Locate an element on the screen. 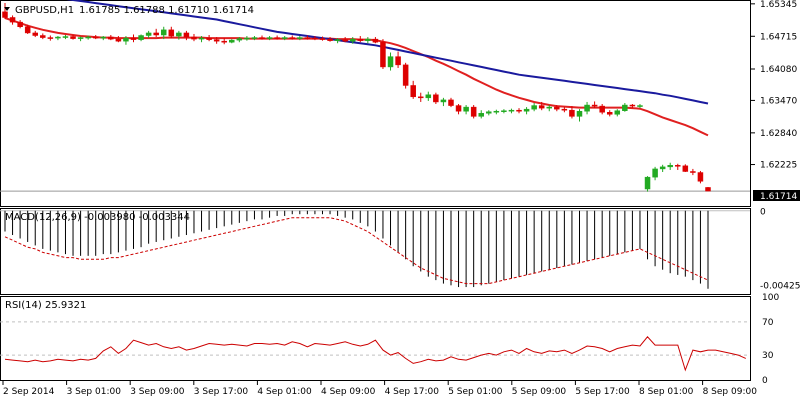 The width and height of the screenshot is (800, 400). time-tick-label: 2 Sep 2014 is located at coordinates (29, 392).